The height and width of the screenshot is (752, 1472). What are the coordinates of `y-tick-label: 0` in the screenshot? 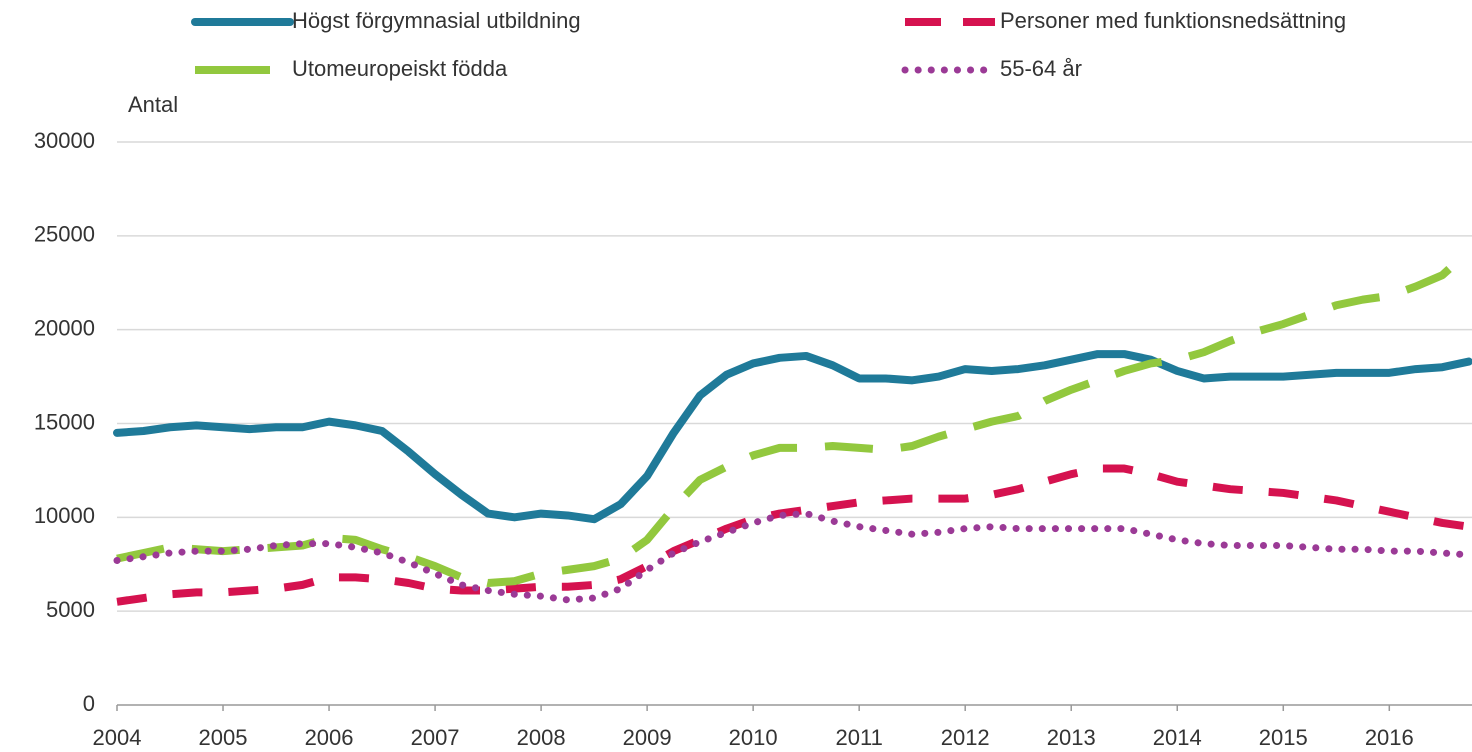 It's located at (89, 703).